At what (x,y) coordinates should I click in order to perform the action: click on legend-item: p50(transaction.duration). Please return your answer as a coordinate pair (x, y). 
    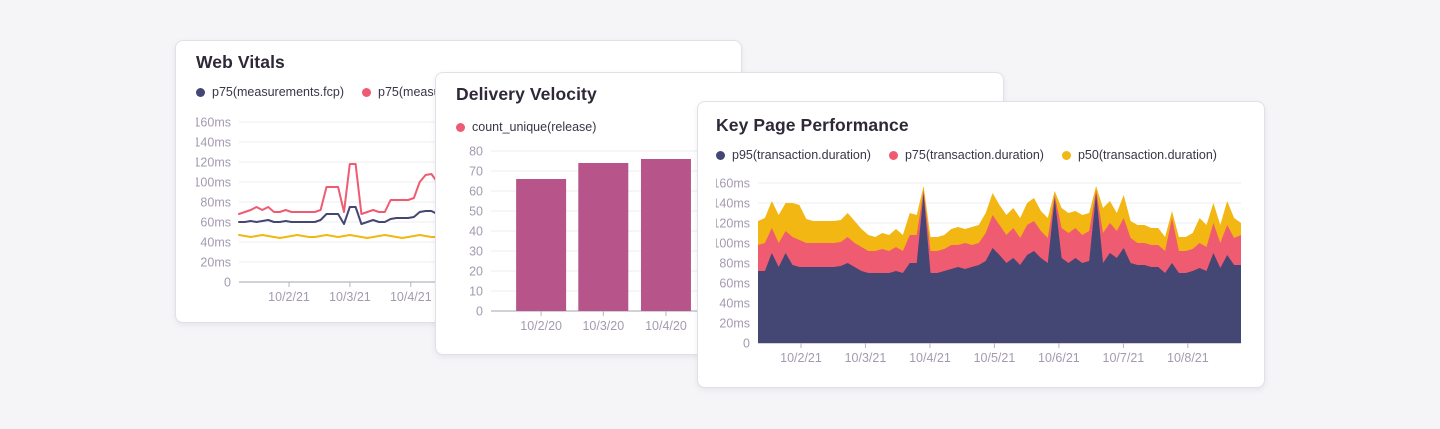
    Looking at the image, I should click on (1139, 155).